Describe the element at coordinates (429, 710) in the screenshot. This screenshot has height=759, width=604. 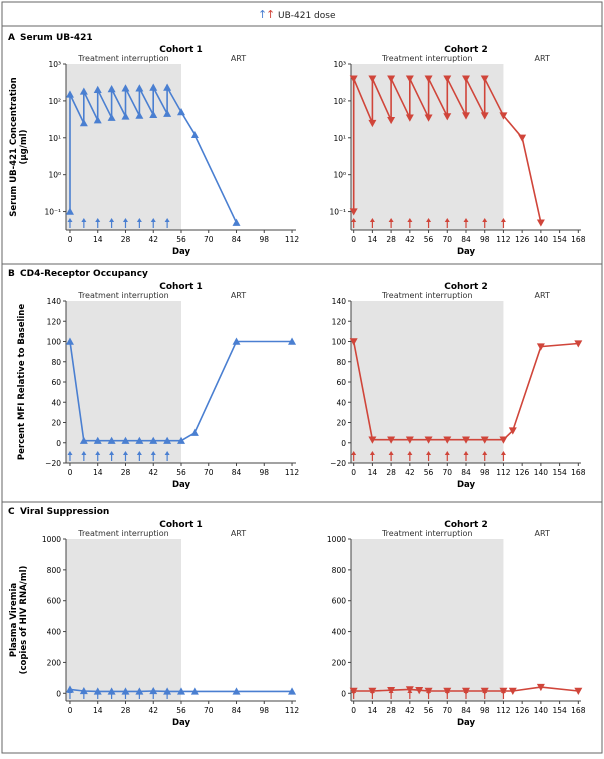
I see `chart-c-2-x-tick-label: 56` at that location.